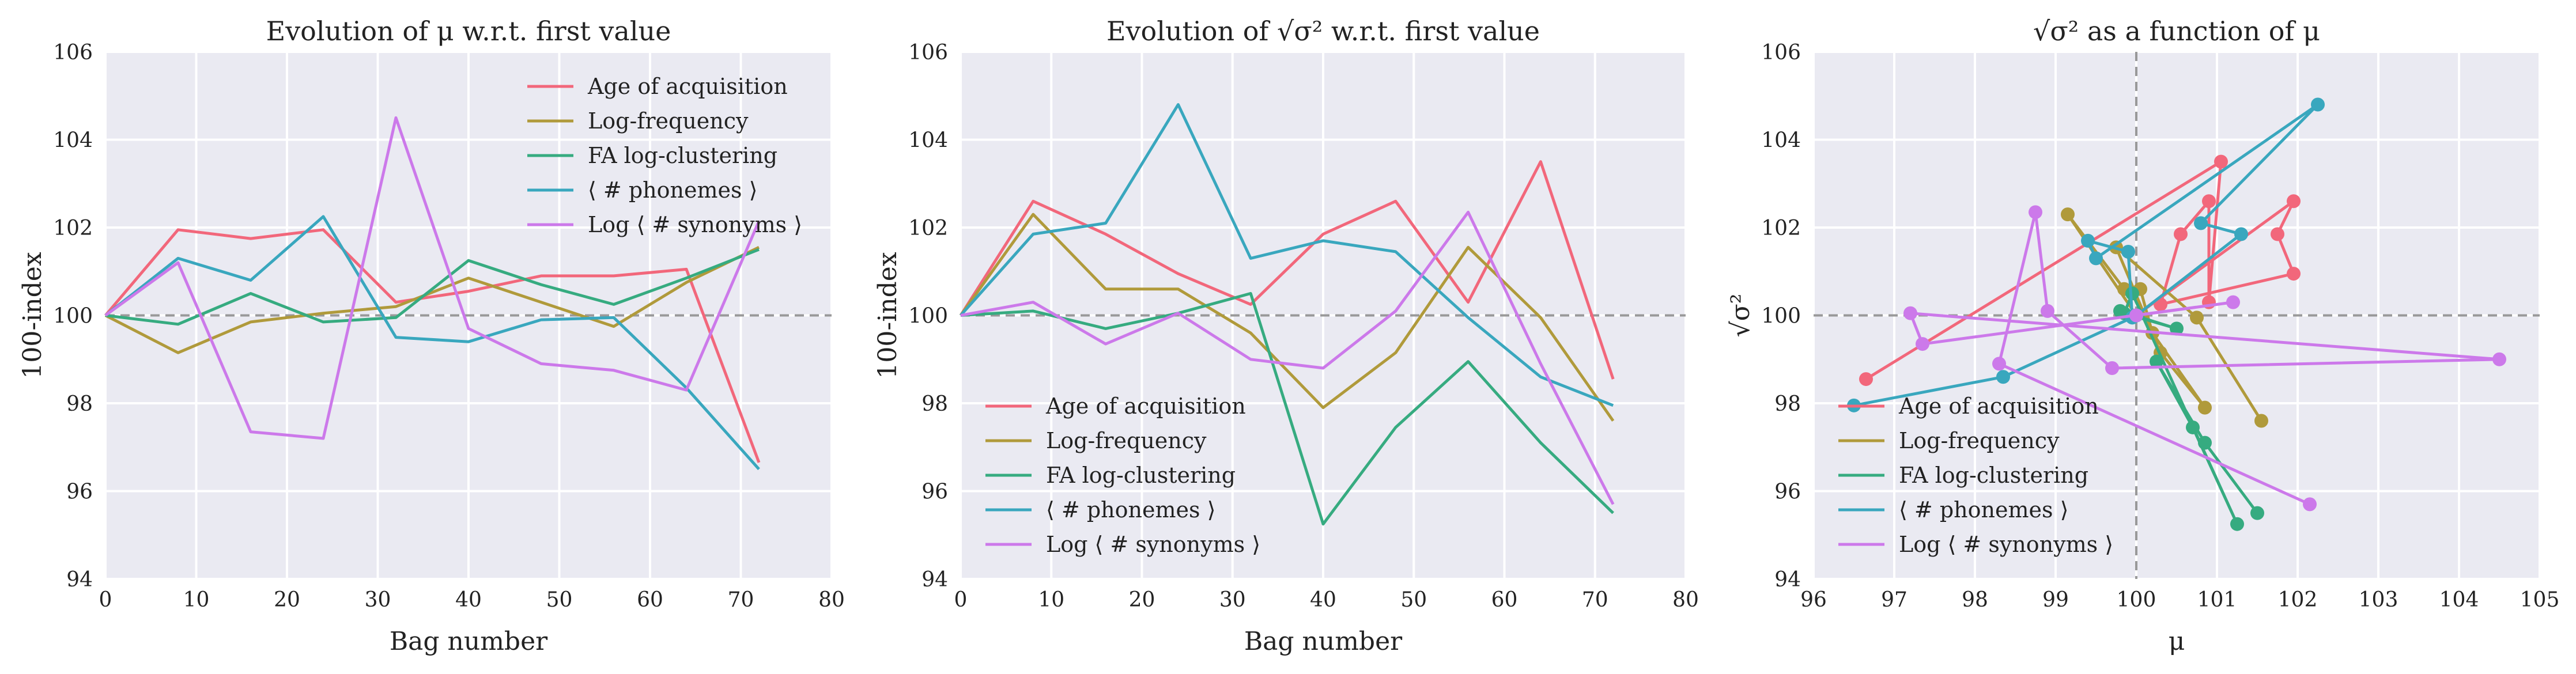  I want to click on legend-label: Age of acquisition, so click(687, 86).